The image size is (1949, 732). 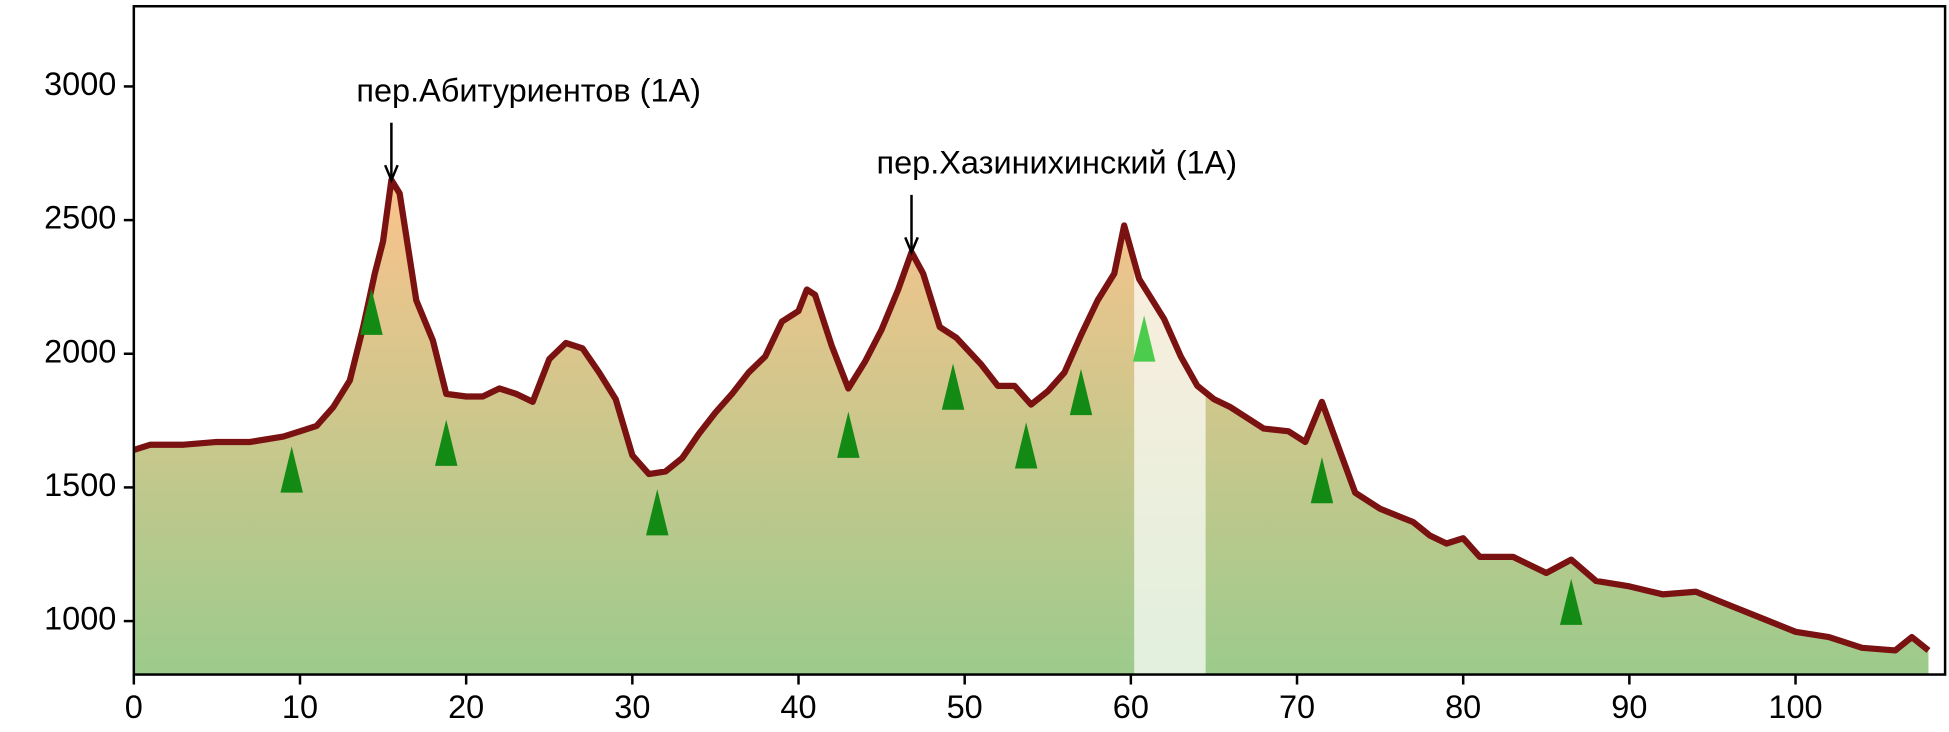 I want to click on x-tick-label: 60, so click(x=1131, y=707).